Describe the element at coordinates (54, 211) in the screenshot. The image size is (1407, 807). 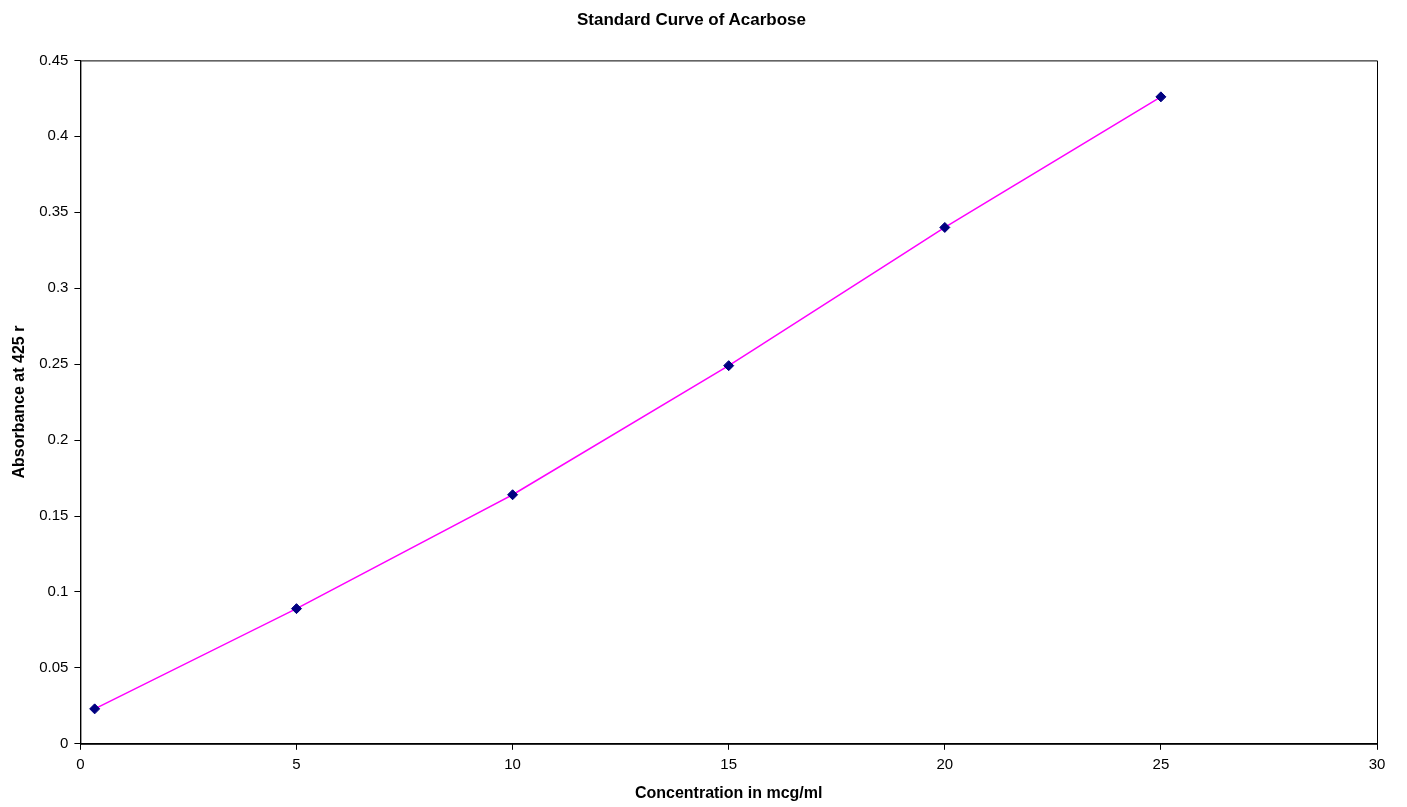
I see `y-tick-label: 0.35` at that location.